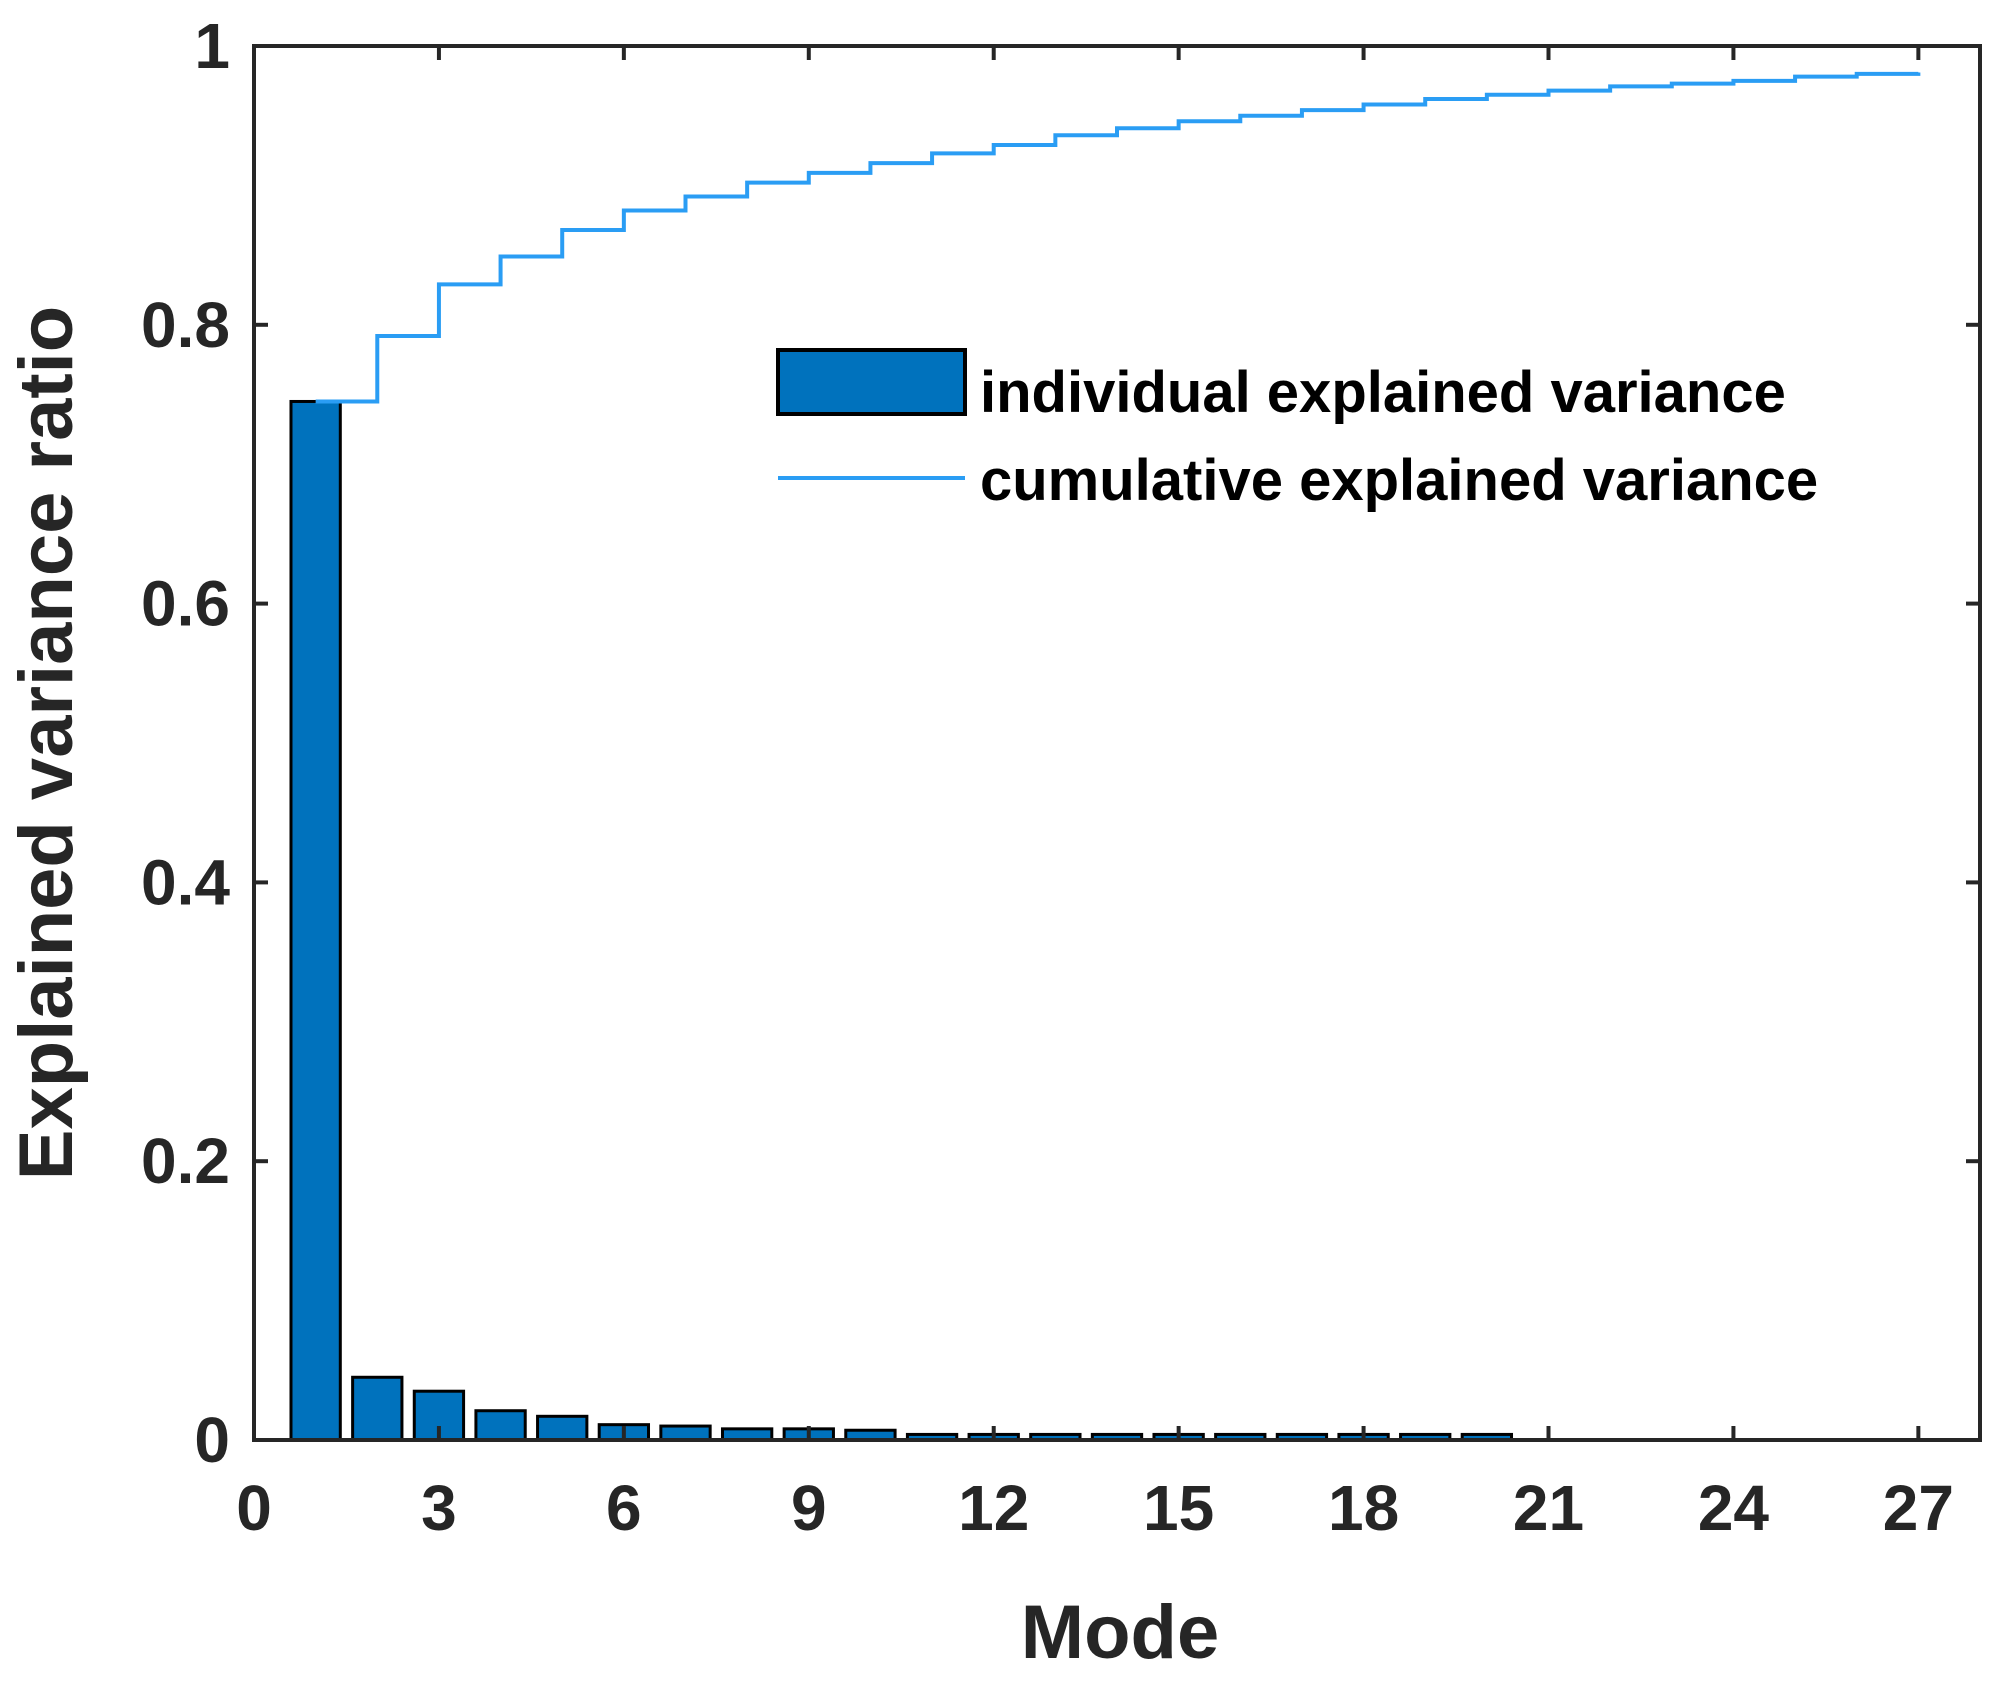 This screenshot has height=1687, width=2007. I want to click on legend-label-cumulative: cumulative explained variance, so click(1399, 480).